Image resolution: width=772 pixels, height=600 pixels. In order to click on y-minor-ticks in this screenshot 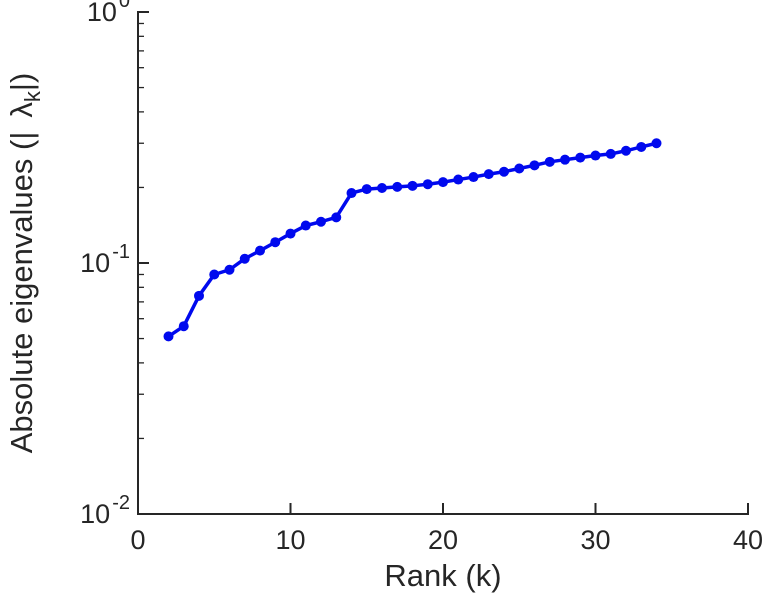, I will do `click(141, 231)`.